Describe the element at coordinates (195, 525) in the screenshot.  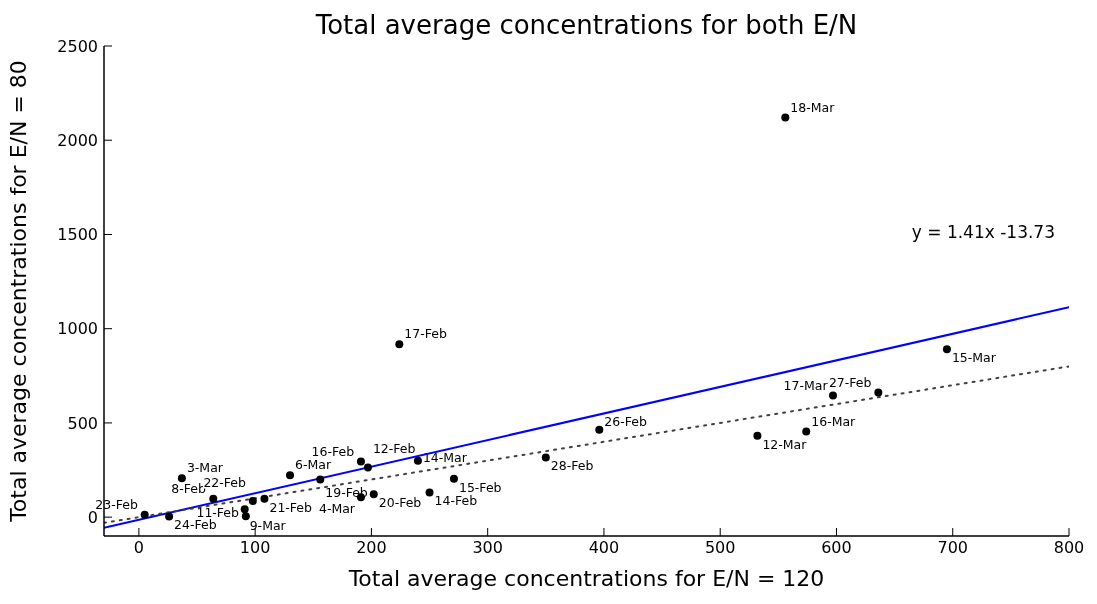
I see `annotation: 24-Feb` at that location.